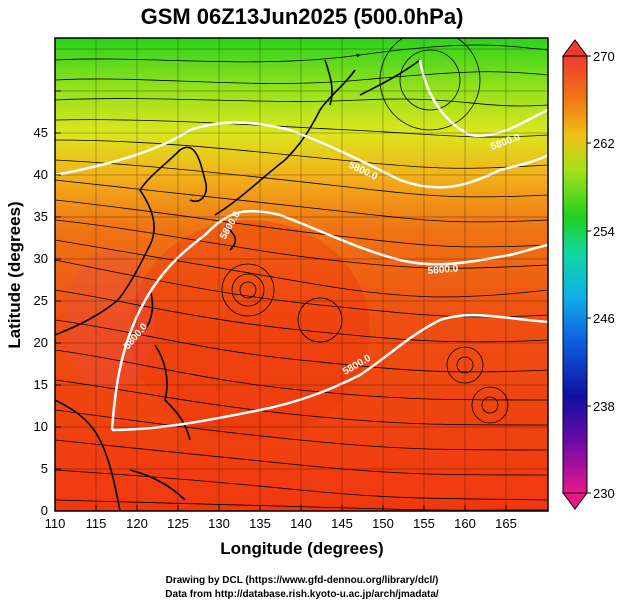 The height and width of the screenshot is (605, 619). Describe the element at coordinates (41, 342) in the screenshot. I see `y-tick-label: 20` at that location.